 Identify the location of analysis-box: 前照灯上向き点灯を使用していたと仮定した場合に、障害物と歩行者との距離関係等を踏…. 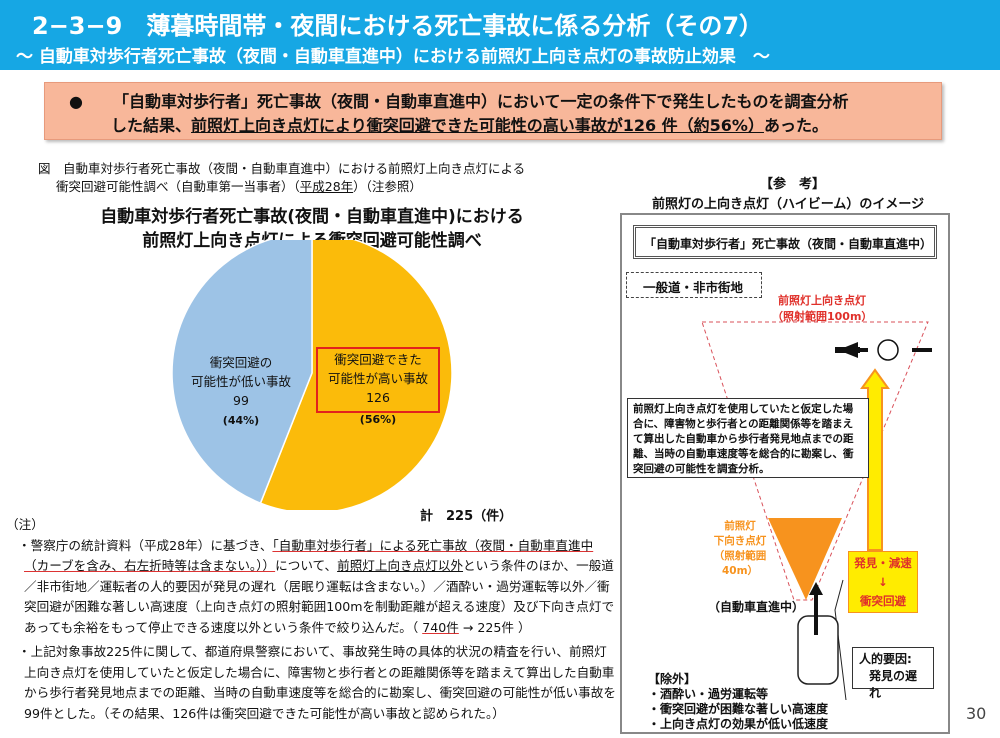
(748, 438).